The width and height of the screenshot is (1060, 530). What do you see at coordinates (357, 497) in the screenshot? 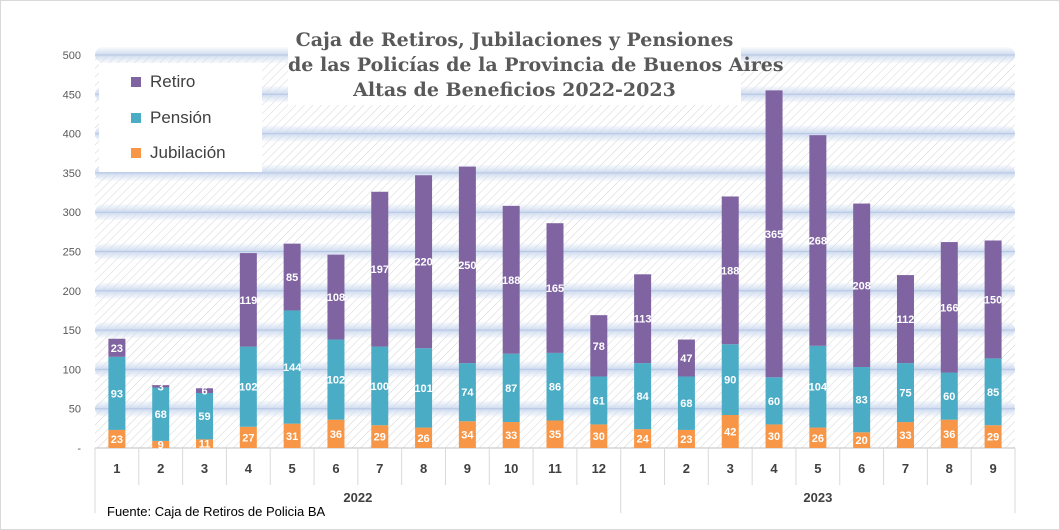
I see `group-label: 2022` at bounding box center [357, 497].